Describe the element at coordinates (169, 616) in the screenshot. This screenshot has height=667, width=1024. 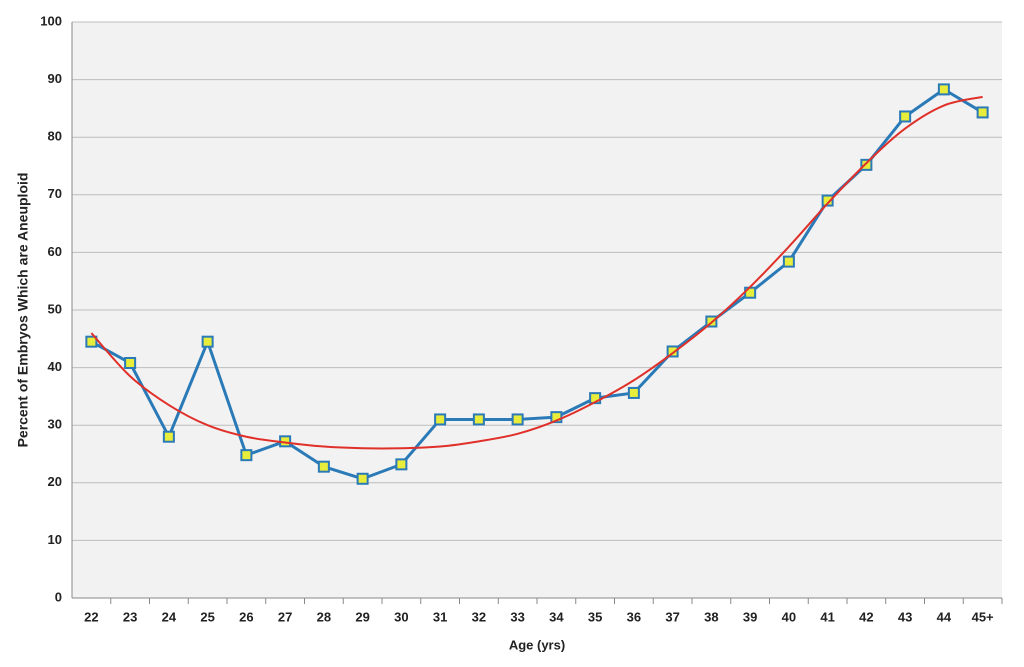
I see `x-tick-label: 24` at that location.